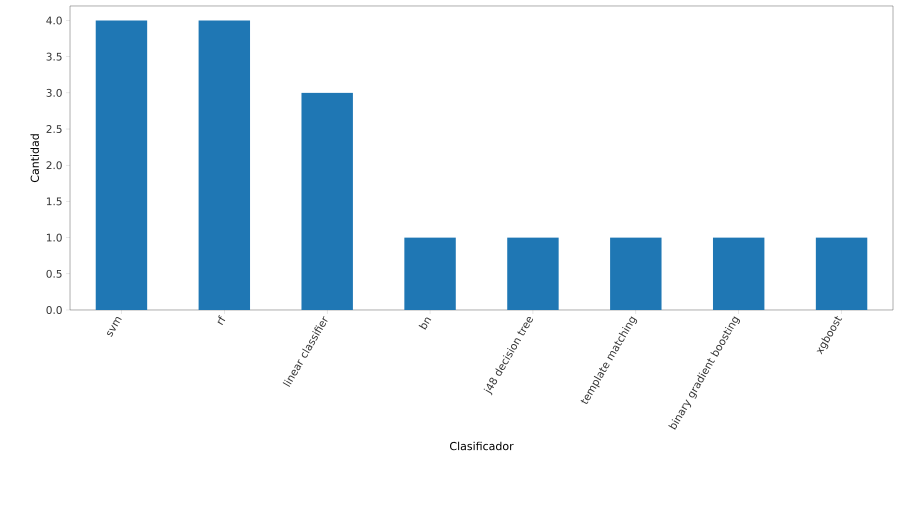 The width and height of the screenshot is (898, 527). I want to click on y-tick-label: 2.0, so click(54, 165).